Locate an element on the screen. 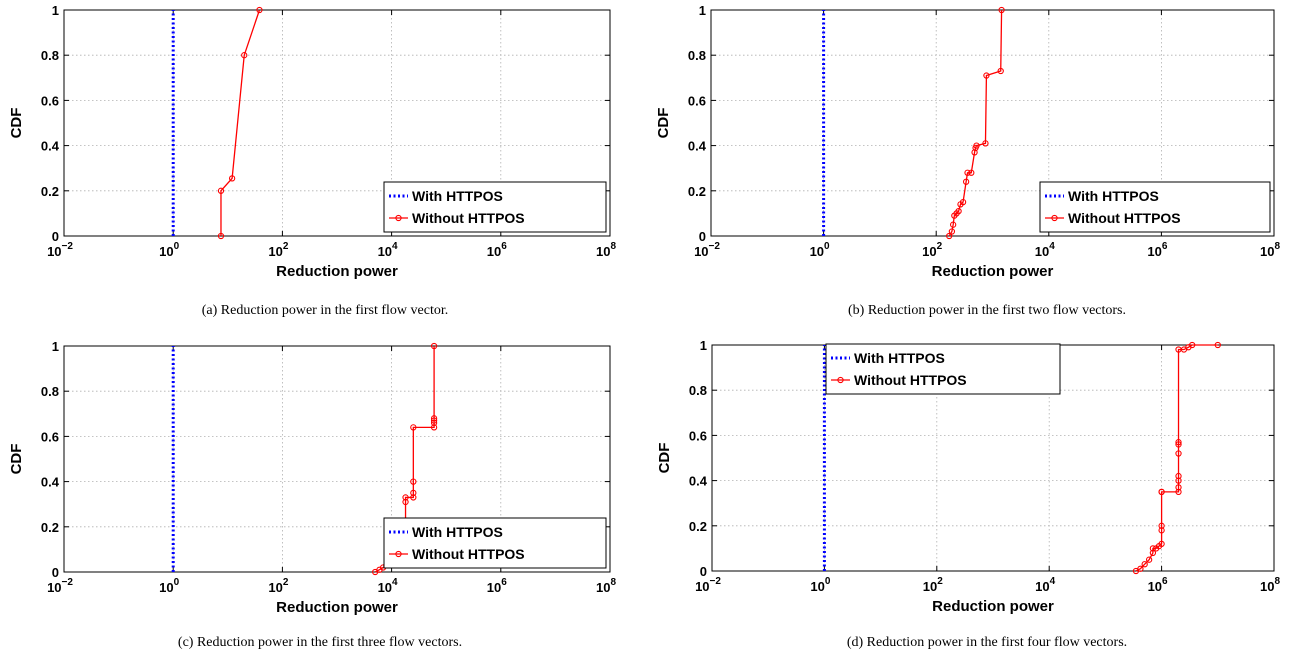  series-line-without-httpos is located at coordinates (975, 123).